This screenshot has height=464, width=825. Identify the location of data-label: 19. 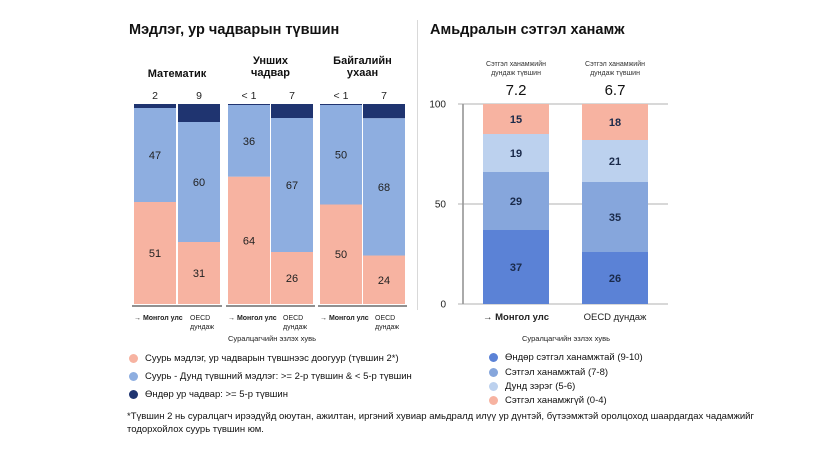
(516, 154).